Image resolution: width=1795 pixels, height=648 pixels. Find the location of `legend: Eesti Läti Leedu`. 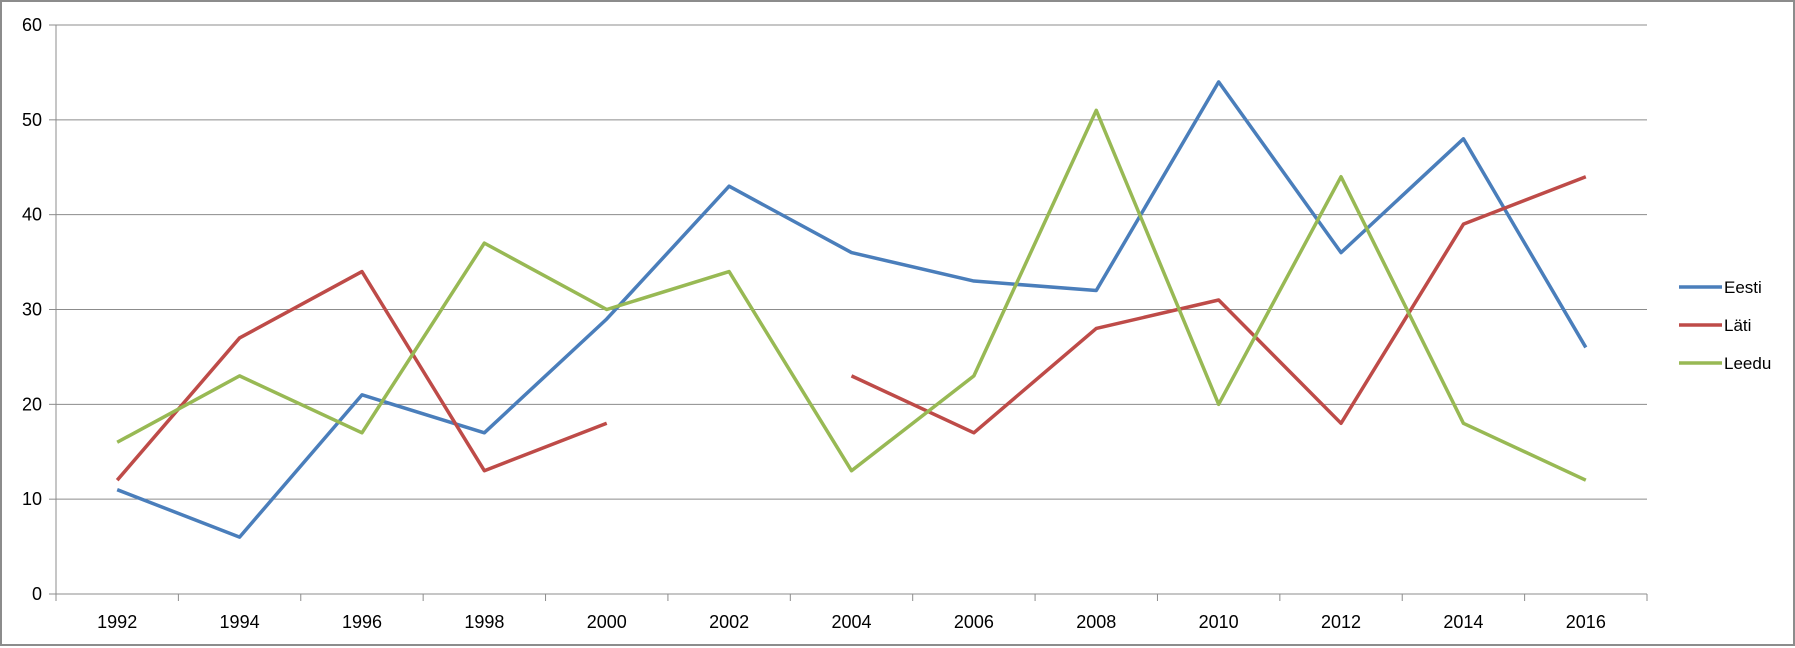

legend: Eesti Läti Leedu is located at coordinates (1725, 325).